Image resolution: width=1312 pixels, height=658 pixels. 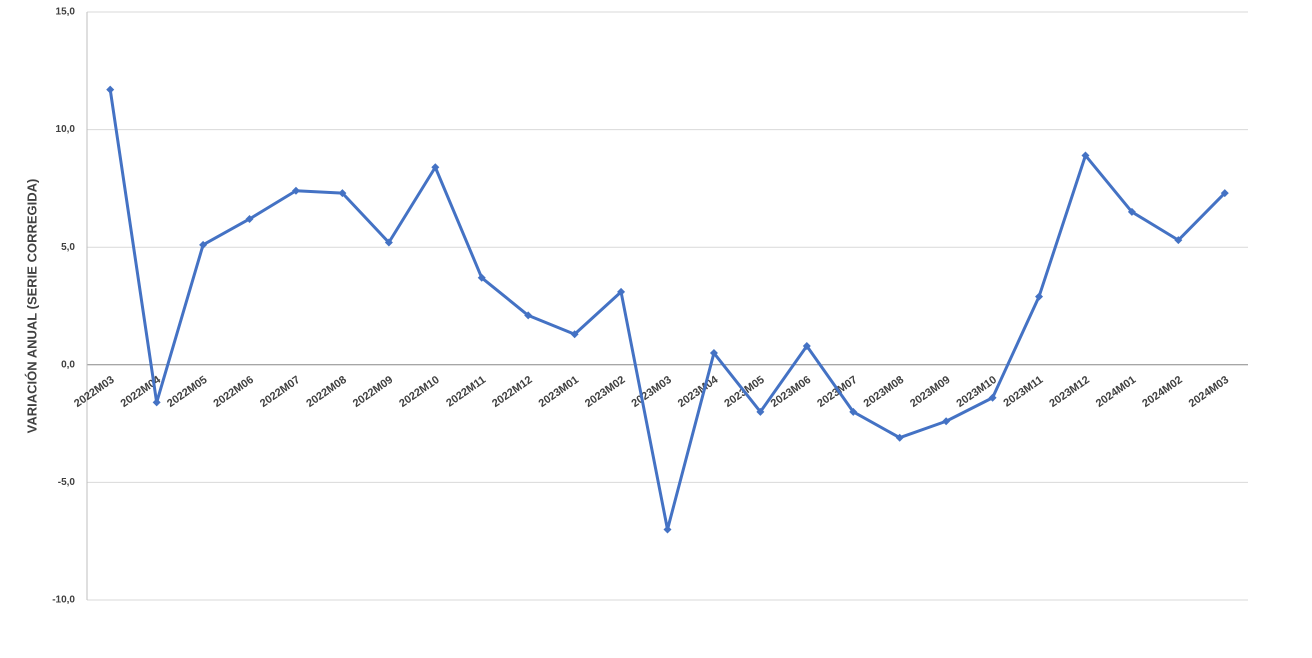 What do you see at coordinates (326, 392) in the screenshot?
I see `x-tick-label: 2022M08` at bounding box center [326, 392].